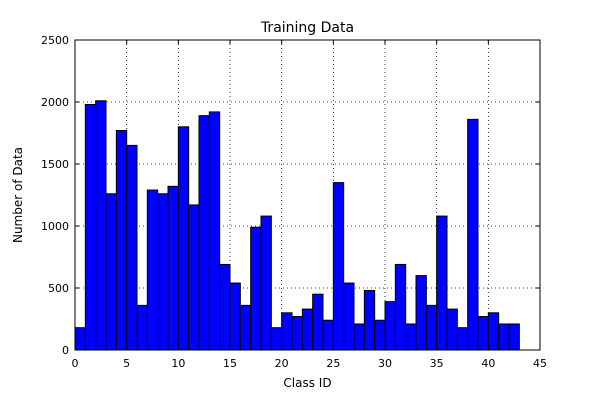 The height and width of the screenshot is (400, 600). Describe the element at coordinates (333, 363) in the screenshot. I see `x-tick-label: 25` at that location.